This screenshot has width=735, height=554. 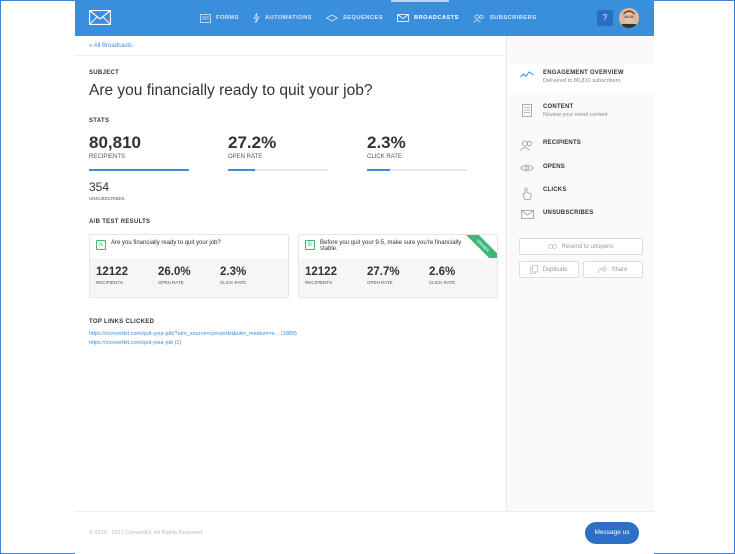 I want to click on resend-to-unopens-button: Resend to unopens, so click(x=581, y=246).